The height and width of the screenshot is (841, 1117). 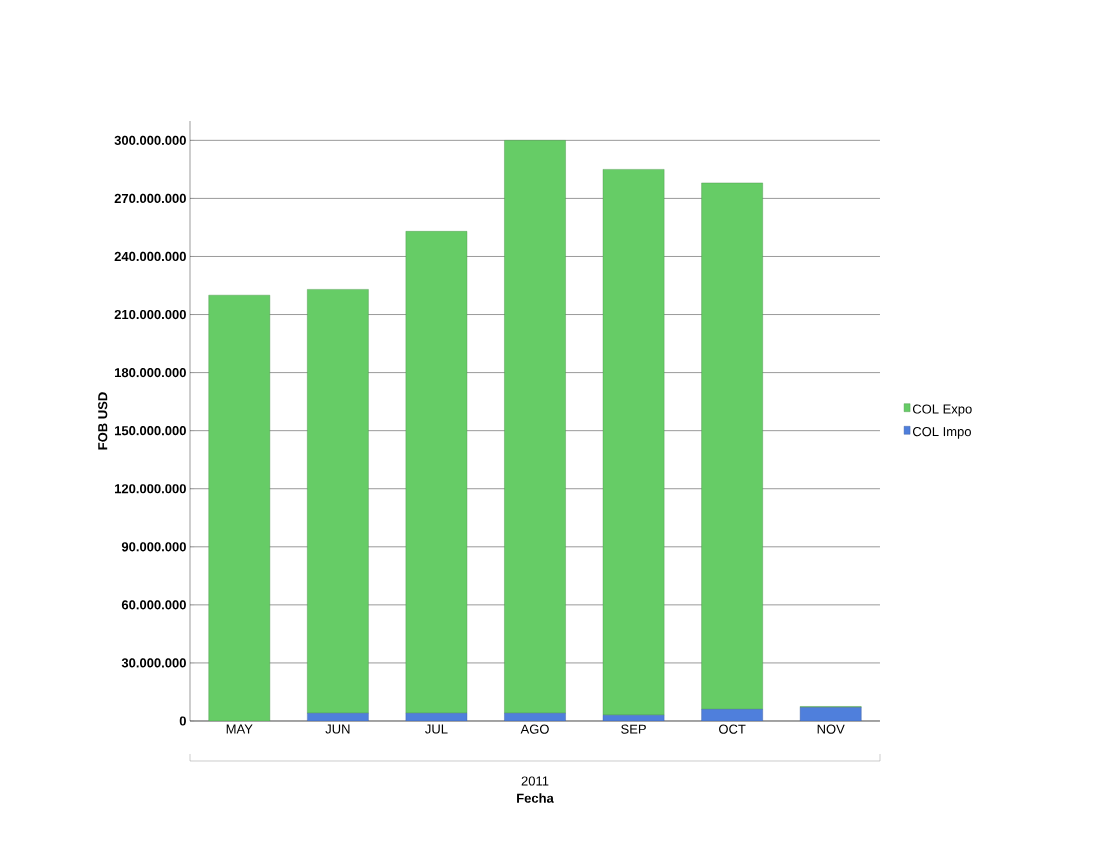 What do you see at coordinates (150, 431) in the screenshot?
I see `y-tick-label: 150.000.000` at bounding box center [150, 431].